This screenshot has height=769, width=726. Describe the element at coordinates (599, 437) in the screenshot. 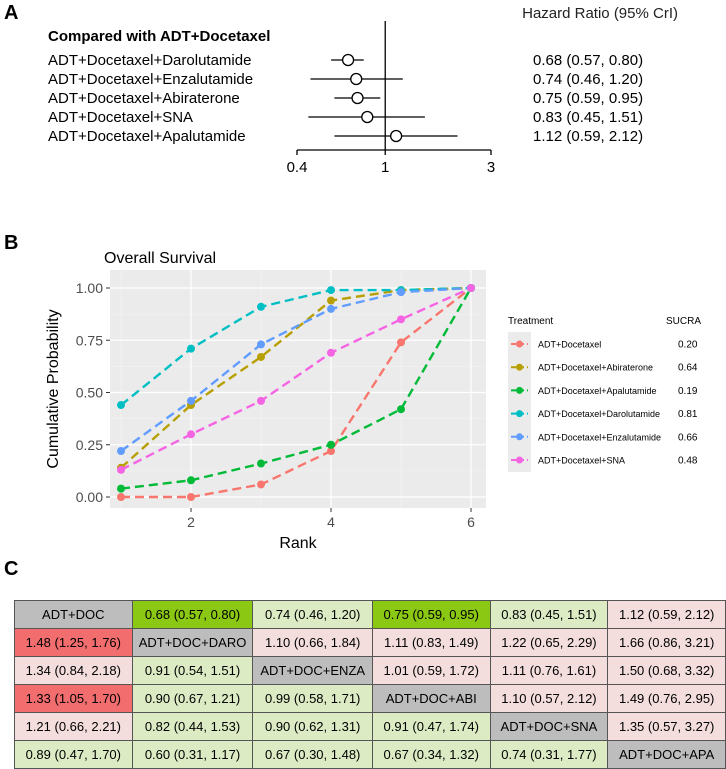

I see `legend-entry: ADT+Docetaxel+Enzalutamide` at that location.